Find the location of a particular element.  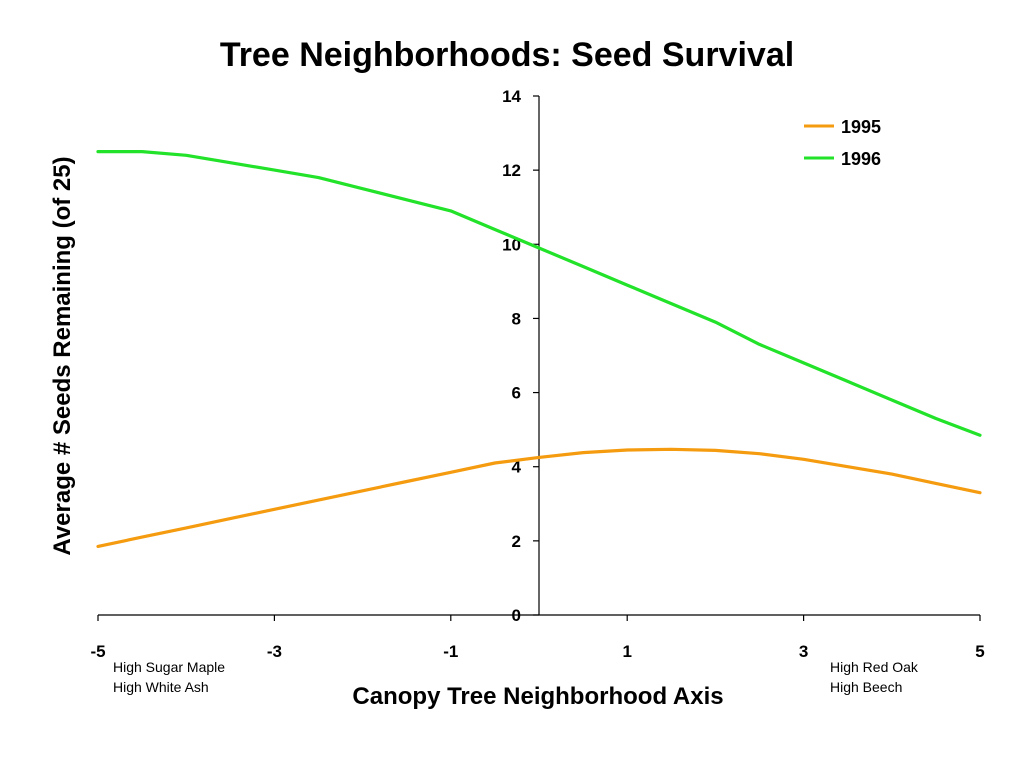

legend: 1995 1996 is located at coordinates (842, 143).